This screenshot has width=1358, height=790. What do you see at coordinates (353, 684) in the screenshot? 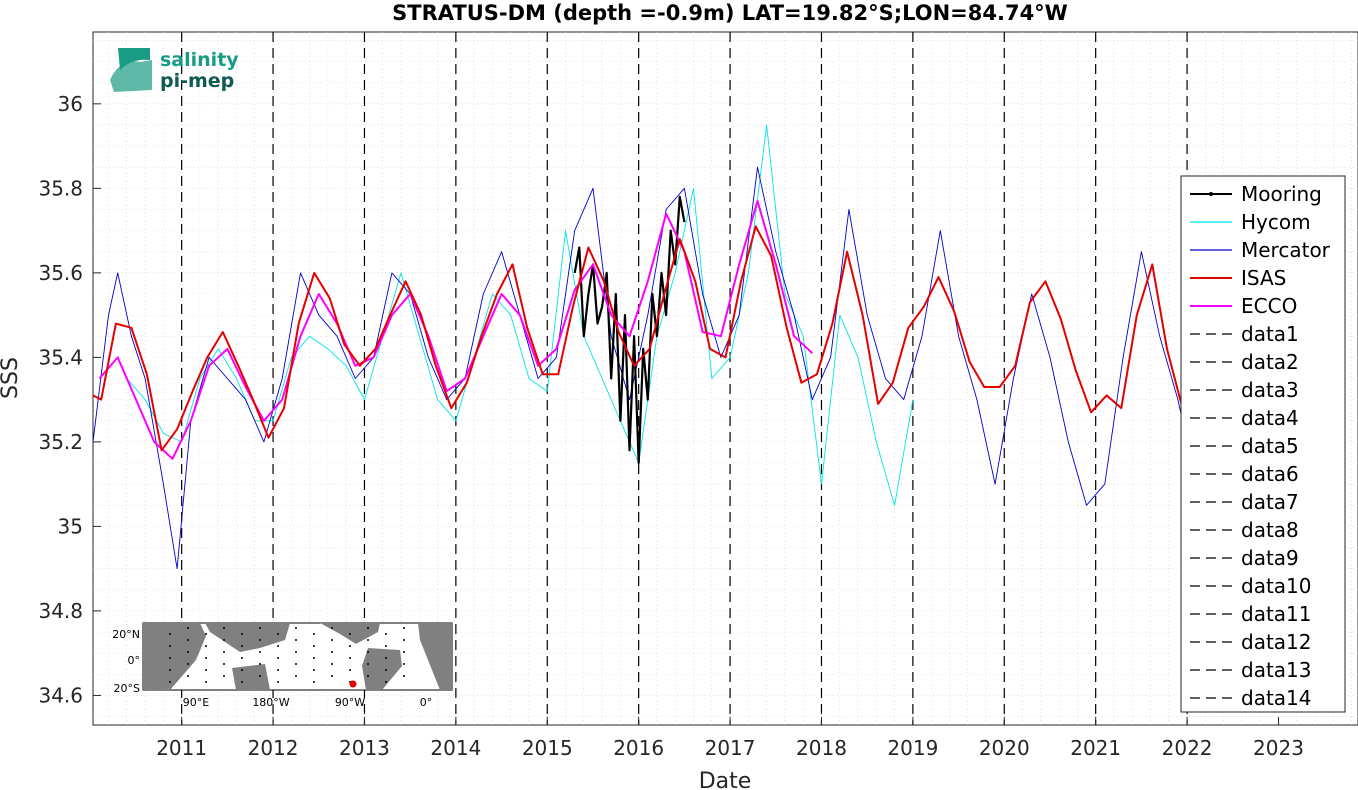
I see `inset-selected-mooring-marker` at bounding box center [353, 684].